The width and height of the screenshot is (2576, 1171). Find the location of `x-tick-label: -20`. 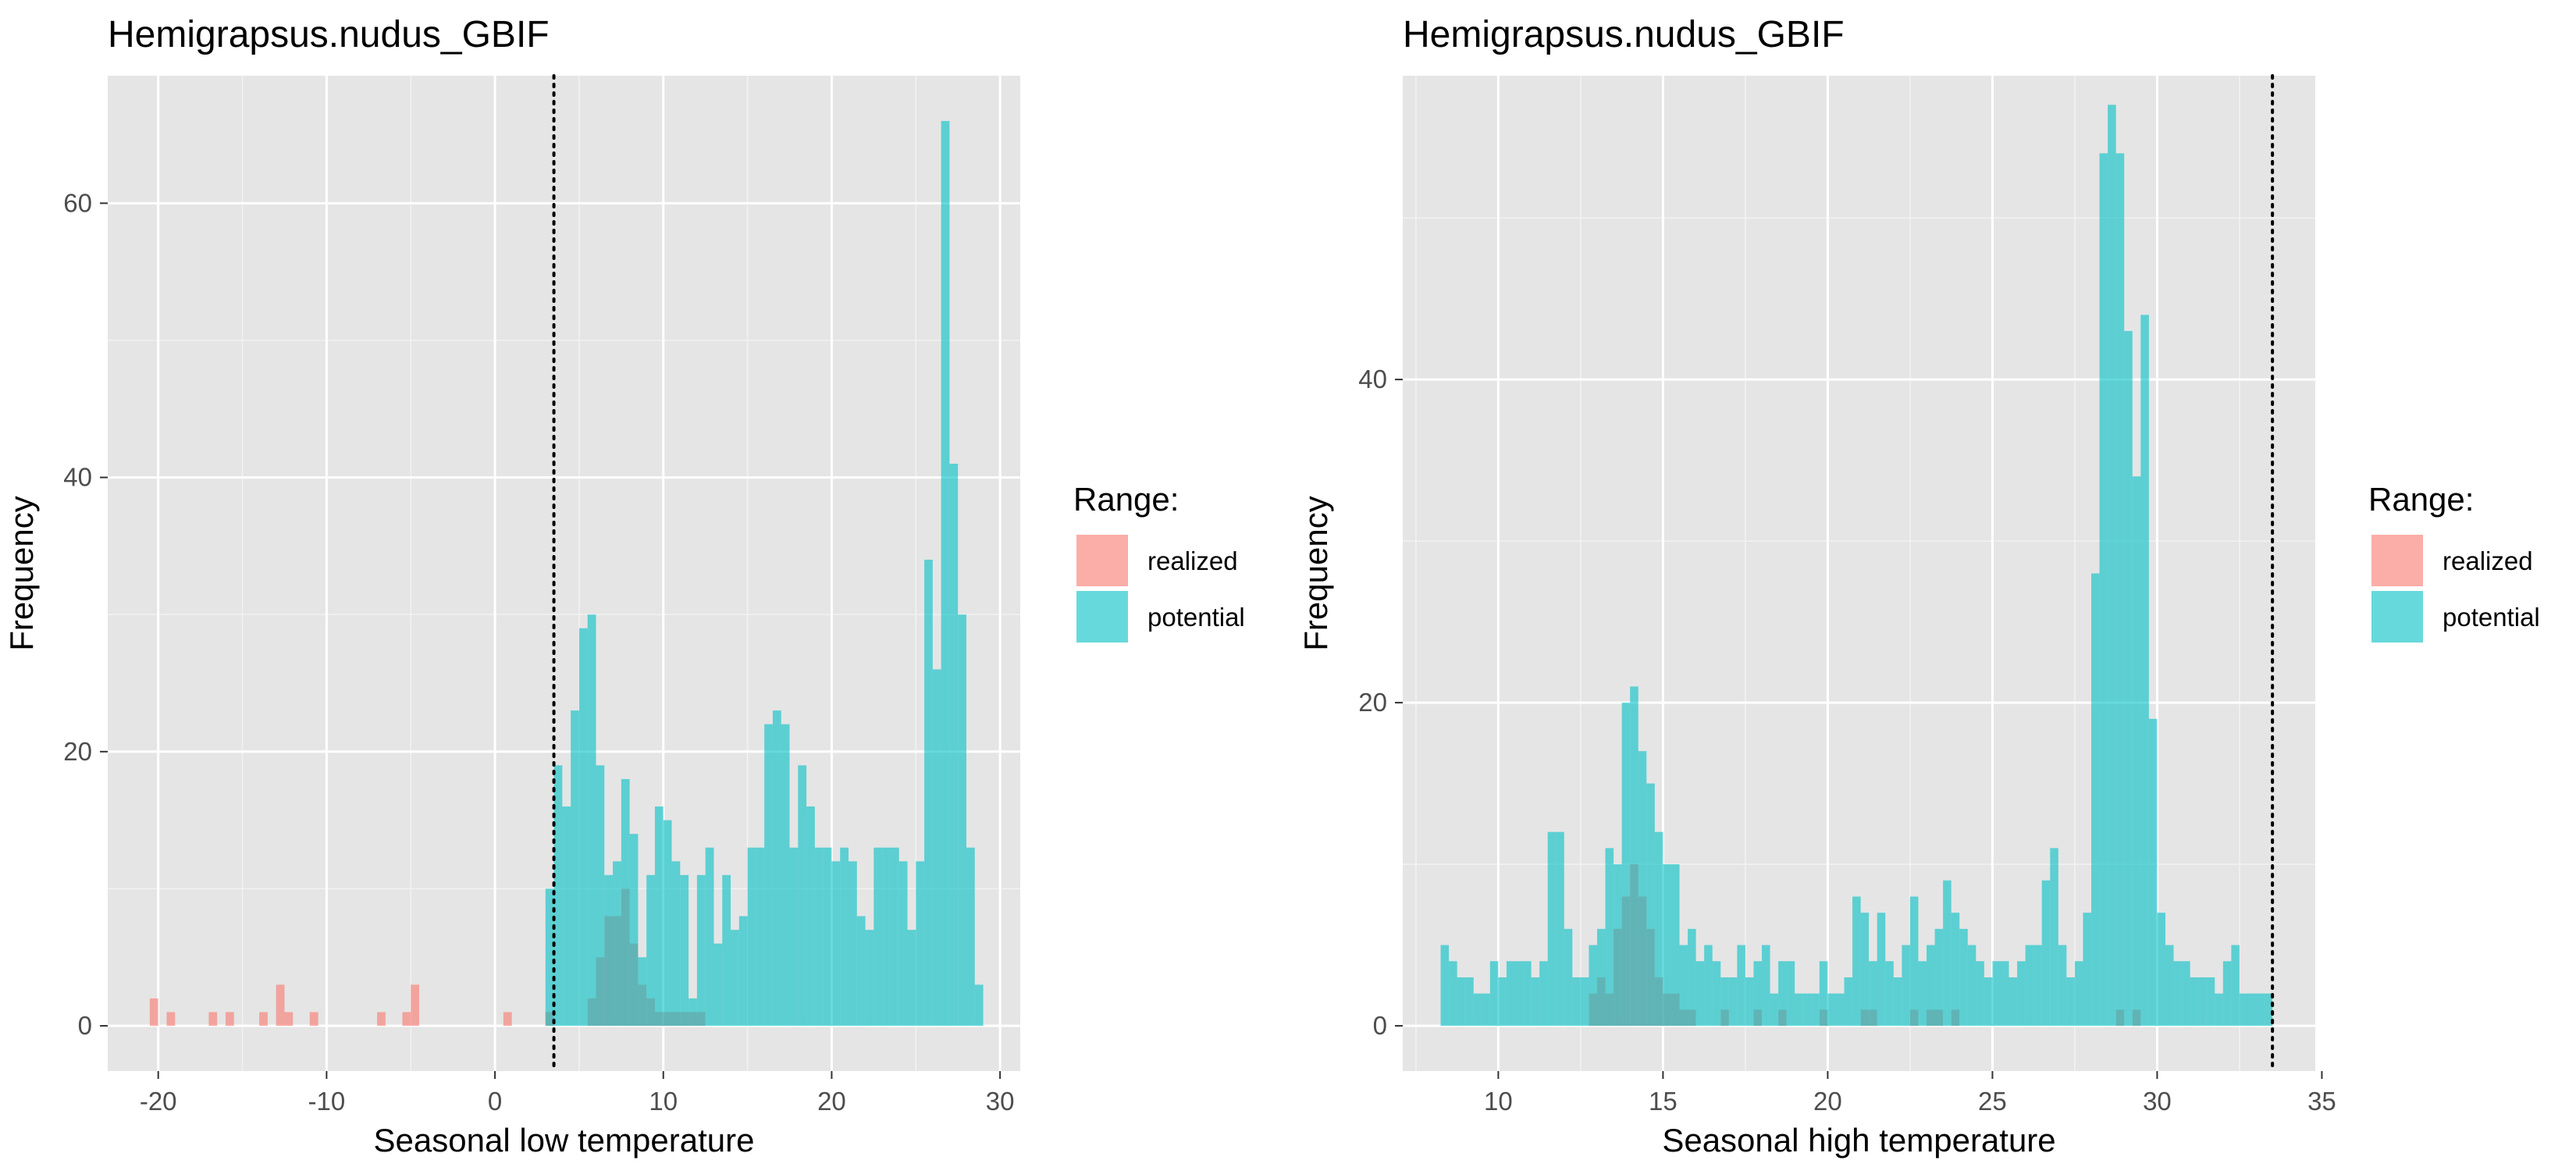

x-tick-label: -20 is located at coordinates (158, 1101).